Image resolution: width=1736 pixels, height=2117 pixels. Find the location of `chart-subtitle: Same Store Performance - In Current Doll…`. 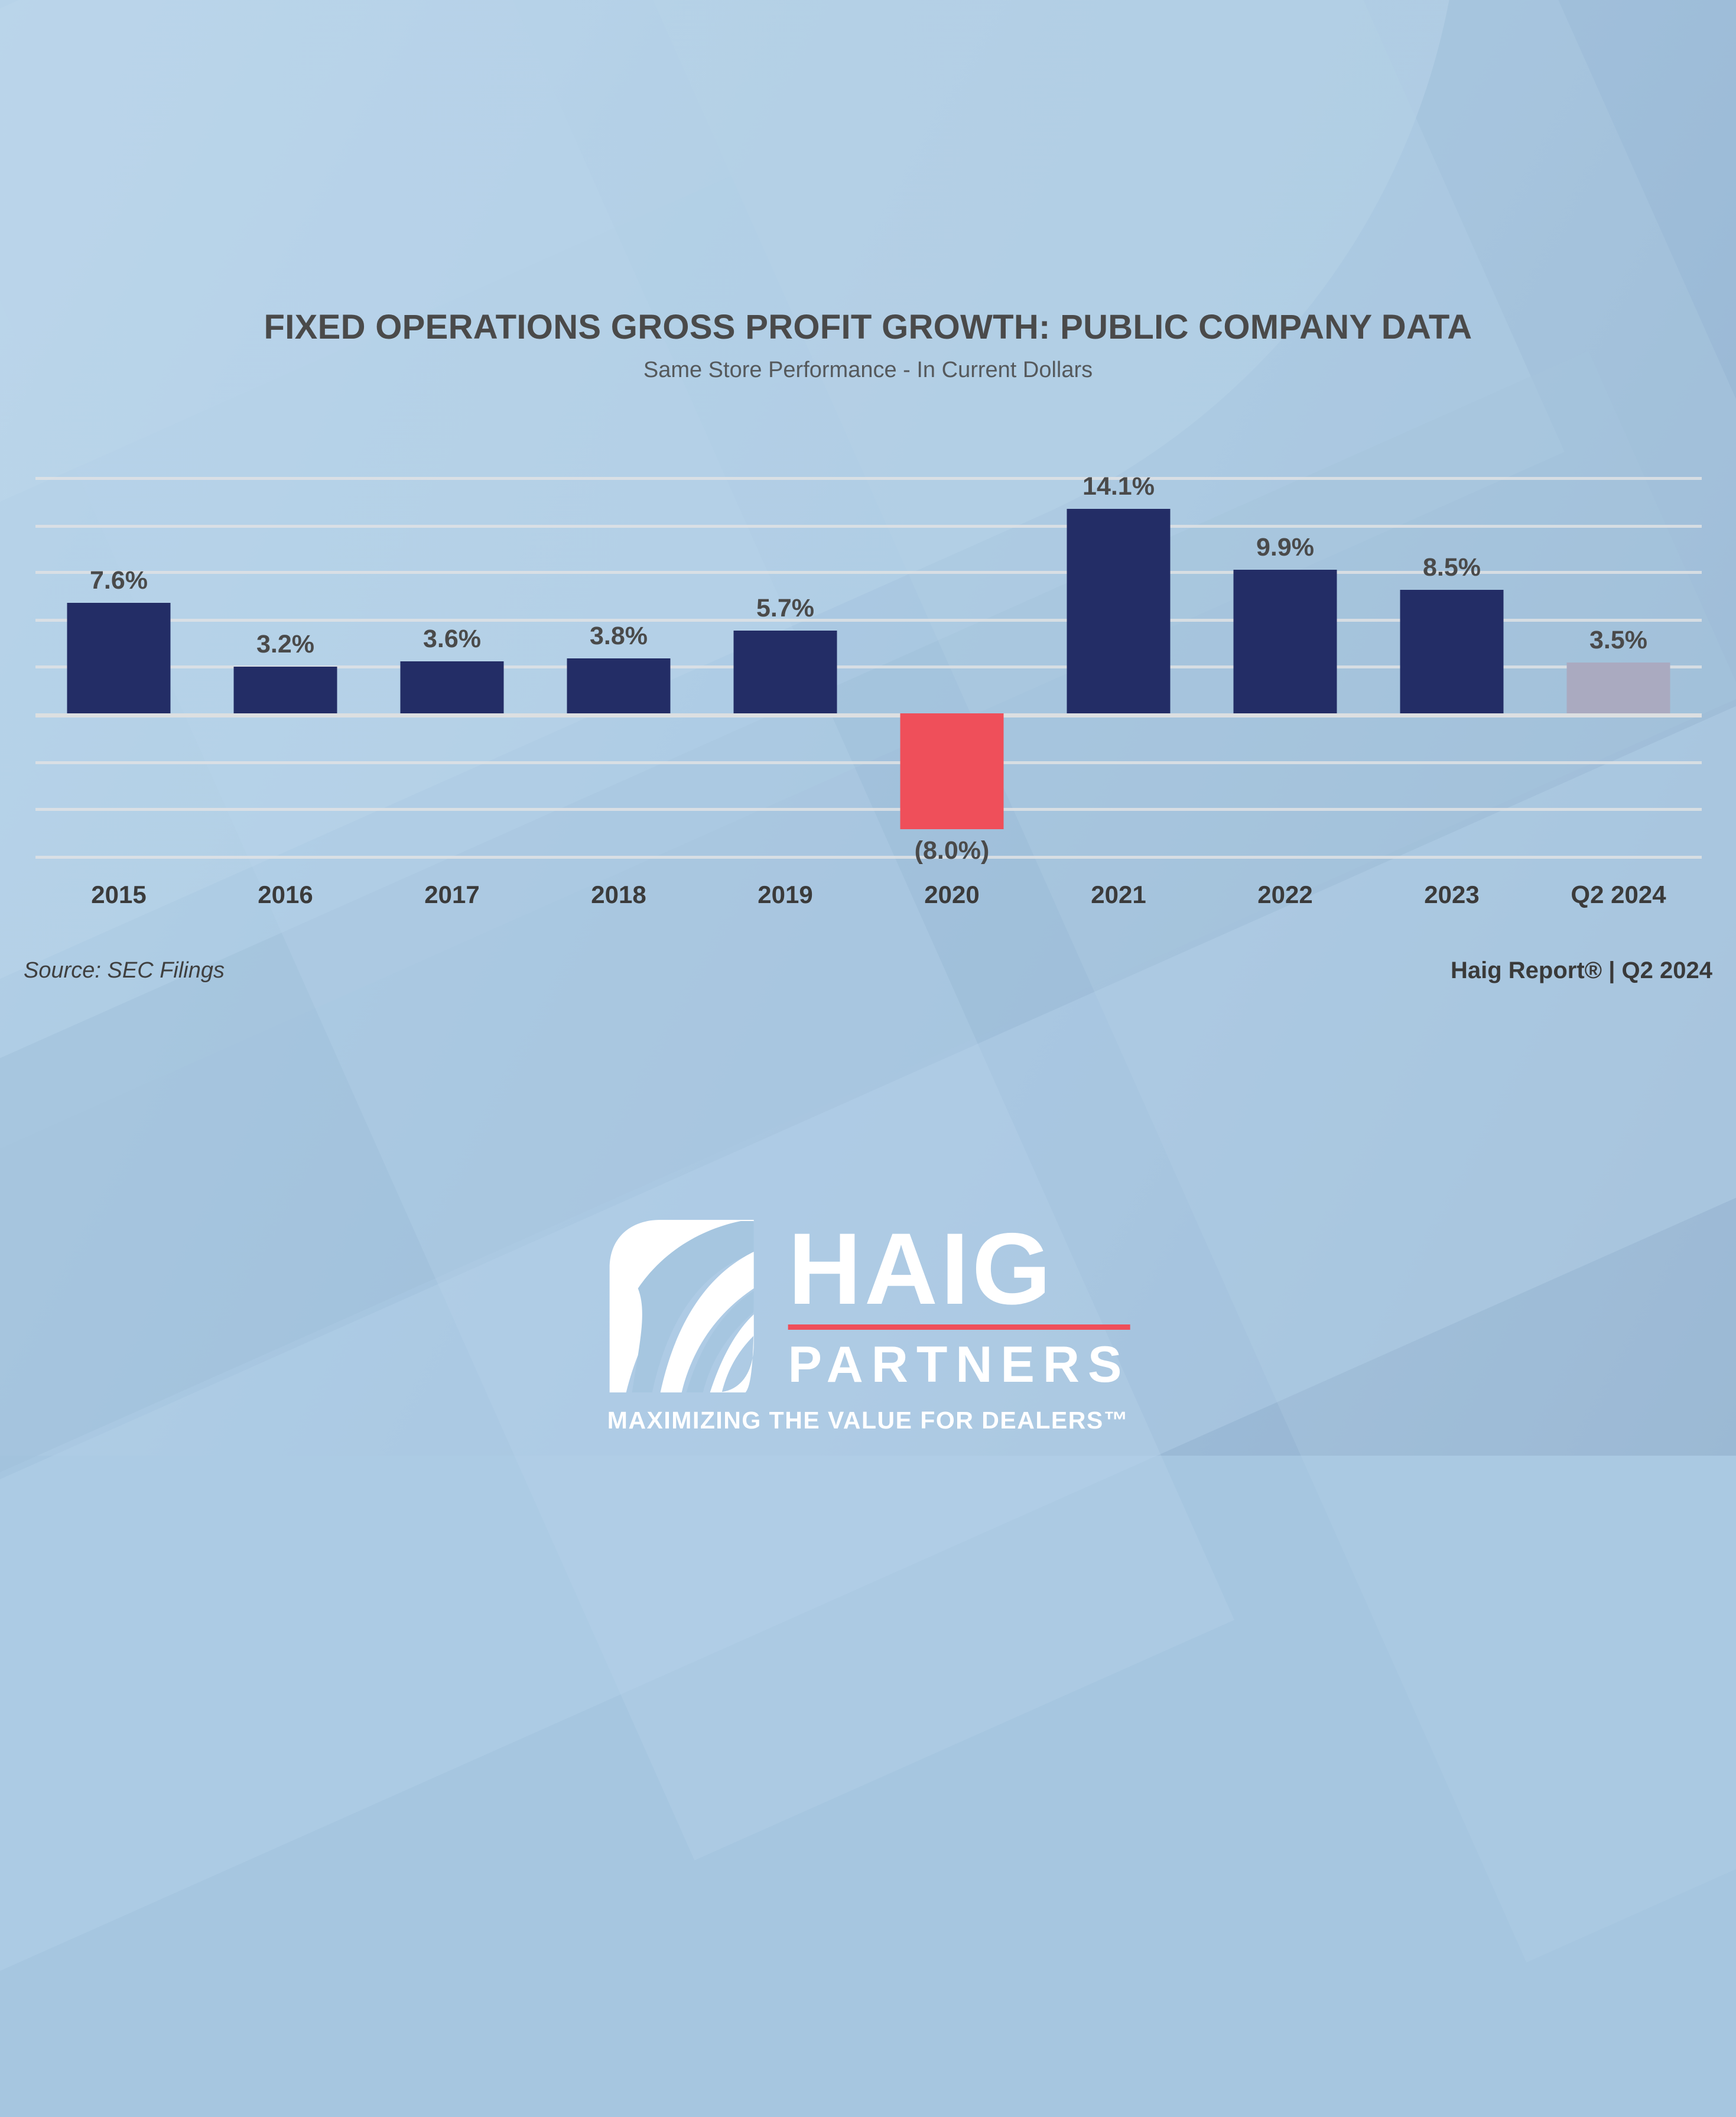

chart-subtitle: Same Store Performance - In Current Doll… is located at coordinates (868, 370).